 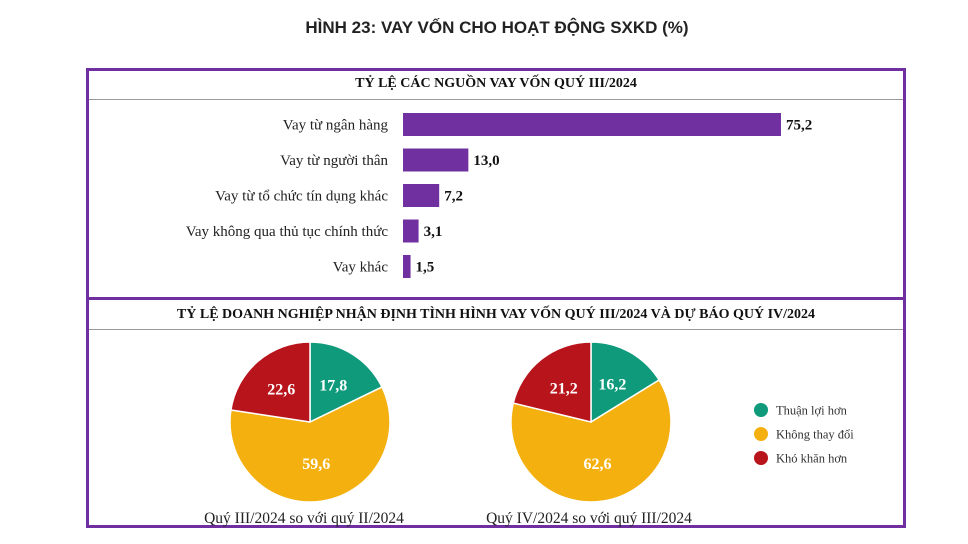 What do you see at coordinates (333, 386) in the screenshot?
I see `pie-value-label: 17,8` at bounding box center [333, 386].